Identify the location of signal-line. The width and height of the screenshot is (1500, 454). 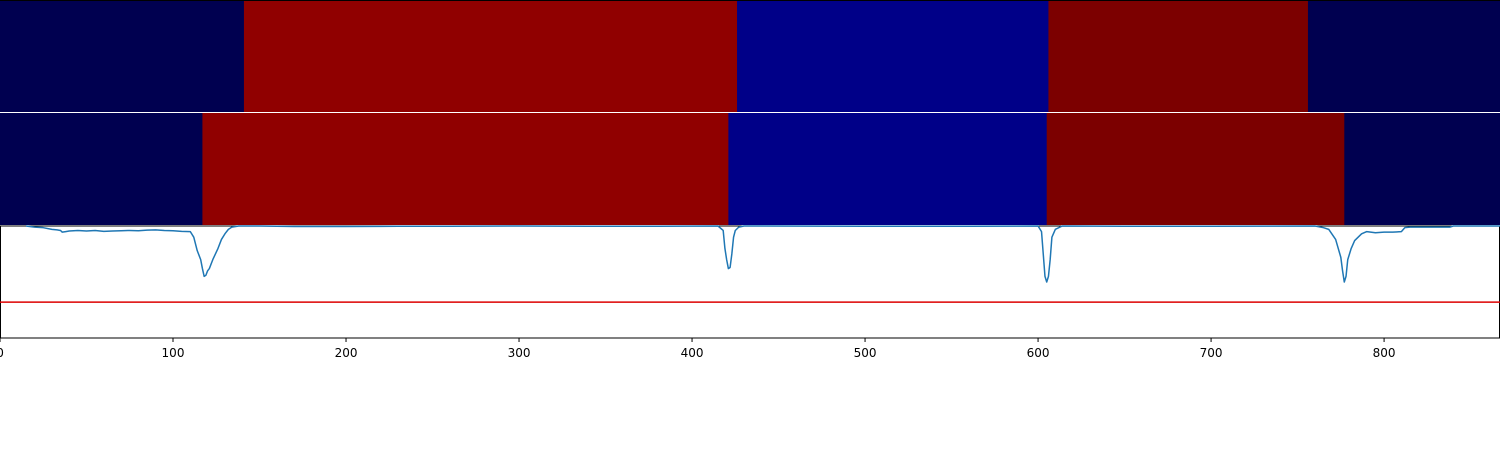
(762, 254).